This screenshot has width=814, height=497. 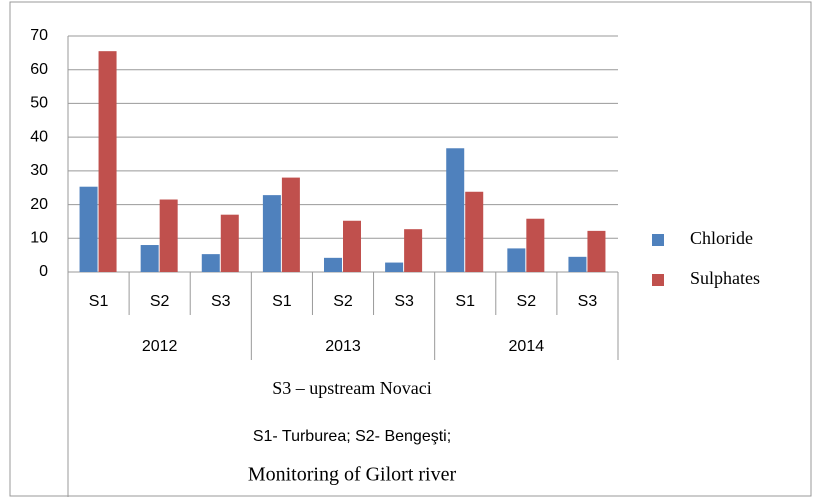 I want to click on y-tick-label: 70, so click(x=39, y=35).